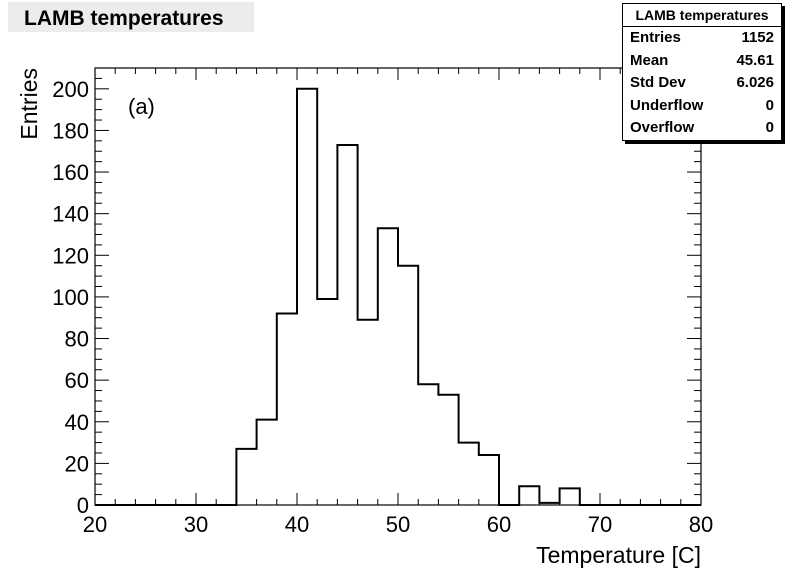  Describe the element at coordinates (124, 18) in the screenshot. I see `chart-title: LAMB temperatures` at that location.